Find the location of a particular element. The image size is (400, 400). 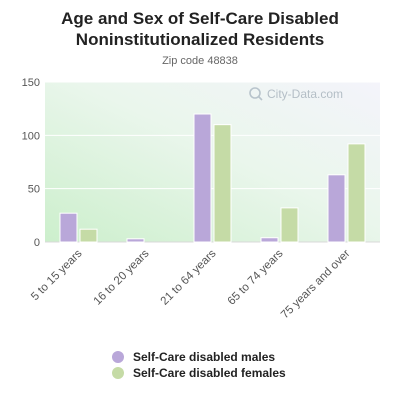

y-tick-label: 100 is located at coordinates (31, 136).